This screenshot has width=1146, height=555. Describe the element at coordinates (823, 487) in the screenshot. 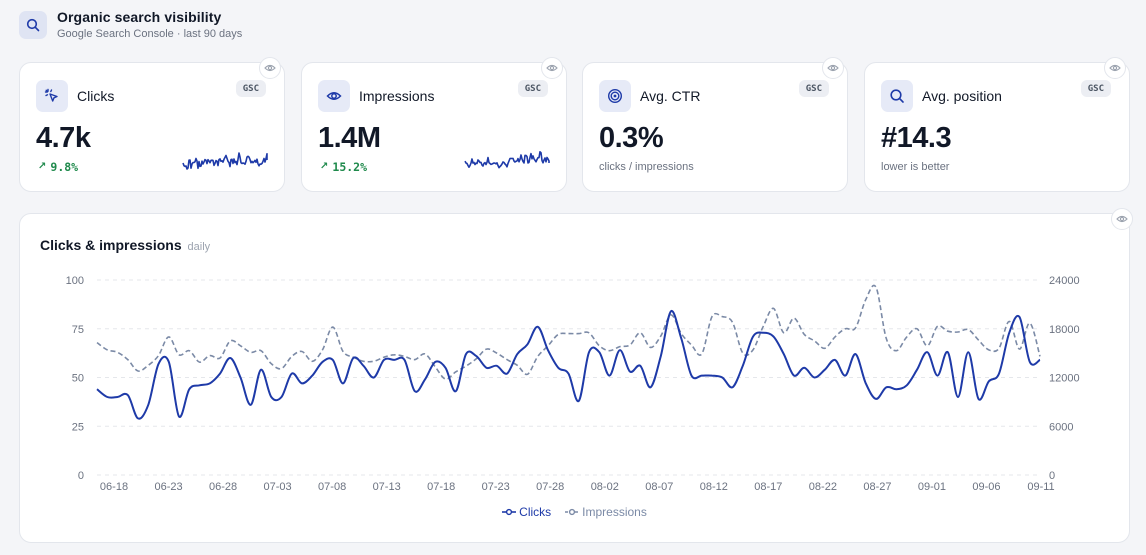

I see `x-tick-label: 08-22` at that location.